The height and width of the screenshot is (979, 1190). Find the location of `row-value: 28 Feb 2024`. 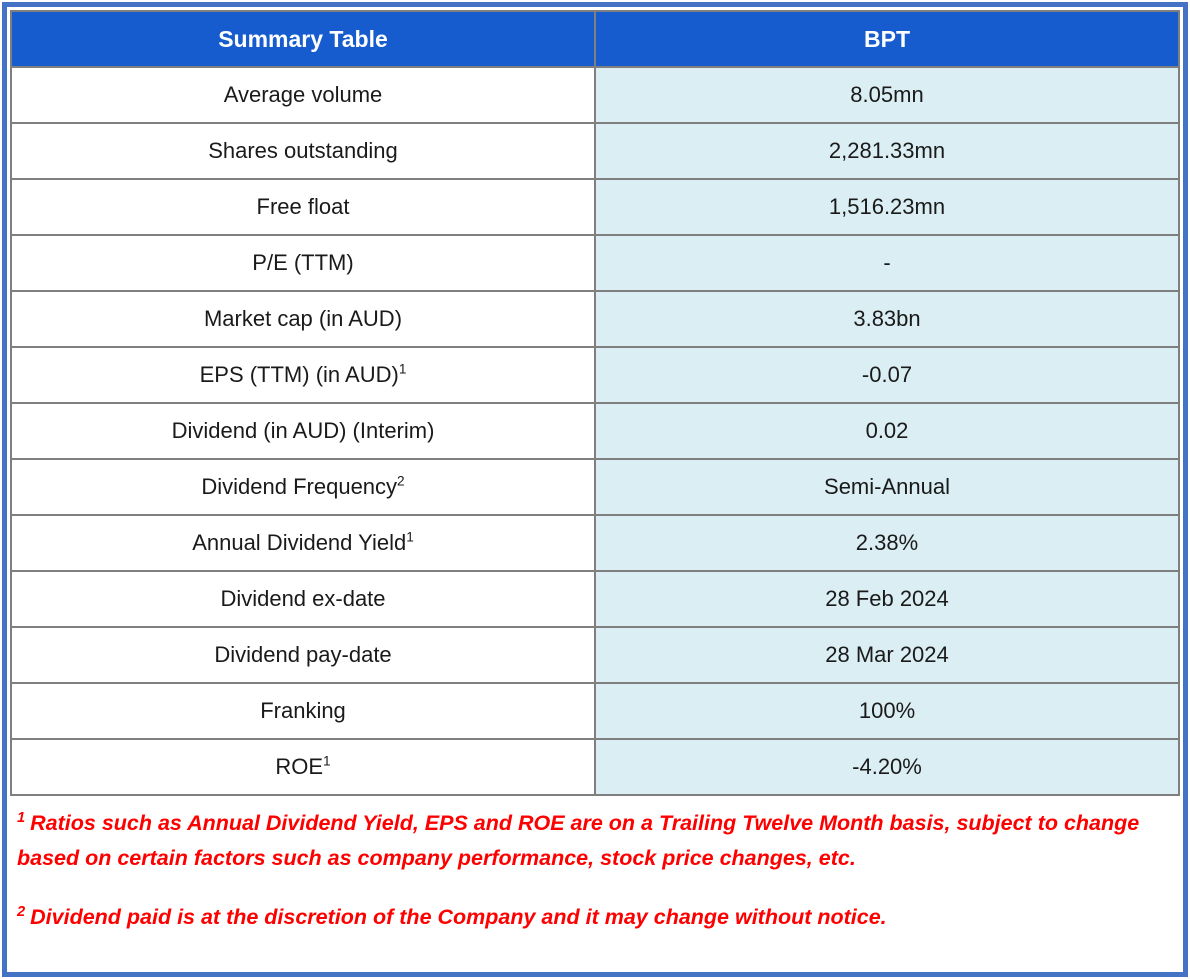

row-value: 28 Feb 2024 is located at coordinates (887, 598).